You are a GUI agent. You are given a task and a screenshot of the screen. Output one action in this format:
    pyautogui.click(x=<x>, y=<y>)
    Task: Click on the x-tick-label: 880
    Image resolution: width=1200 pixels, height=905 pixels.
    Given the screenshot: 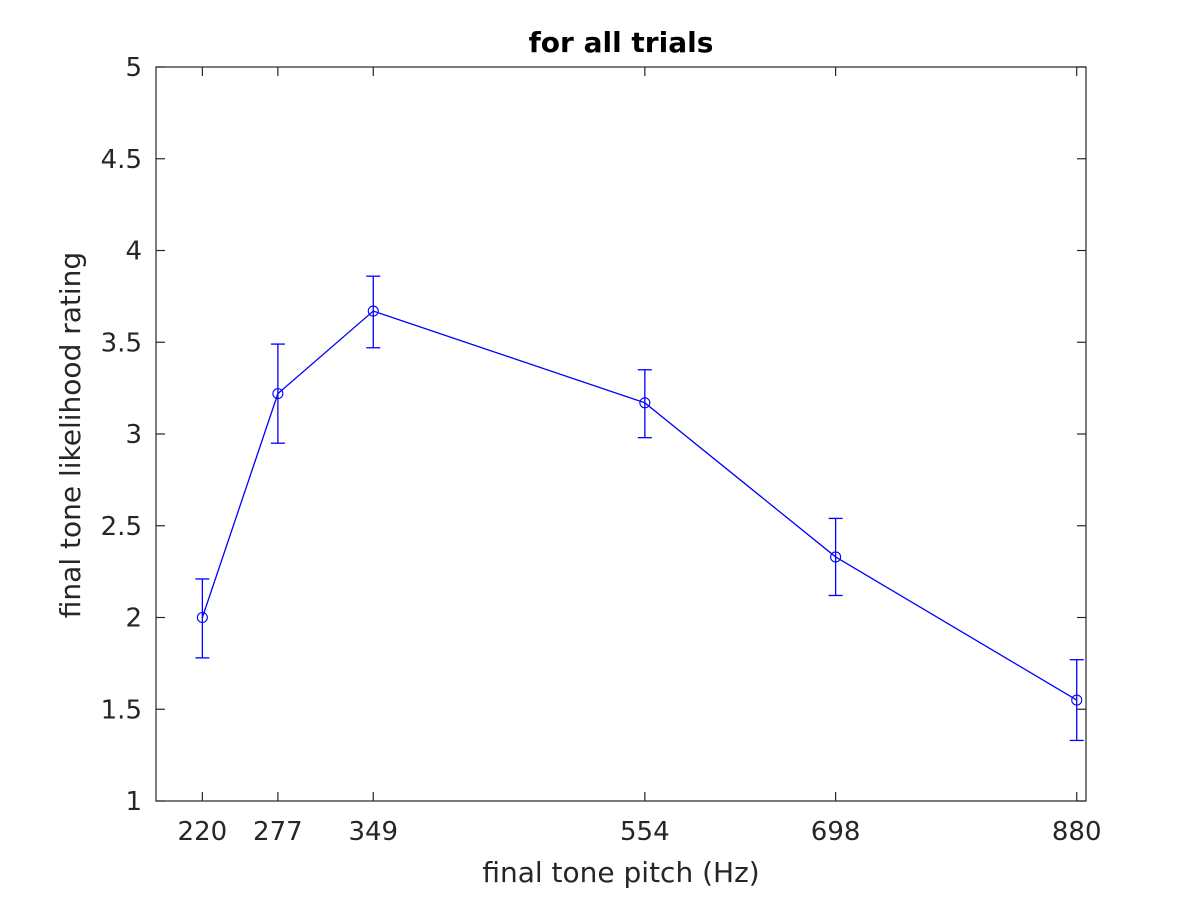 What is the action you would take?
    pyautogui.click(x=1077, y=832)
    